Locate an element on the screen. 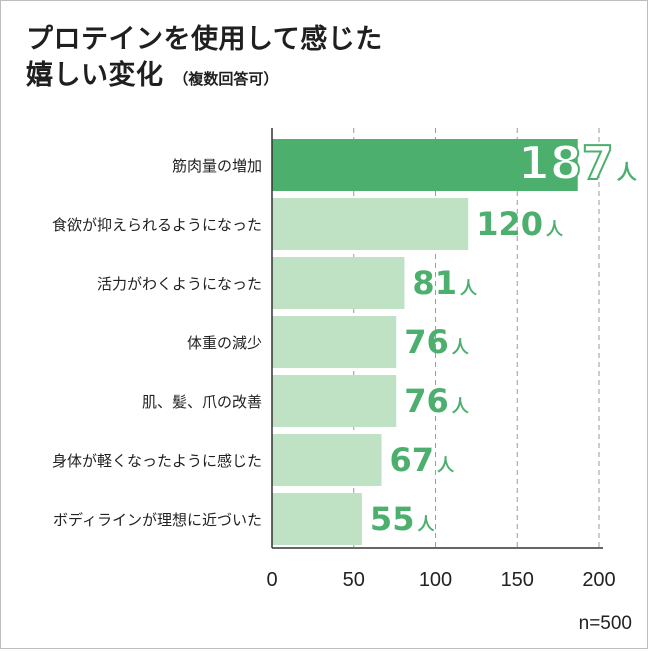 Image resolution: width=650 pixels, height=651 pixels. x-tick-label: 150 is located at coordinates (517, 580).